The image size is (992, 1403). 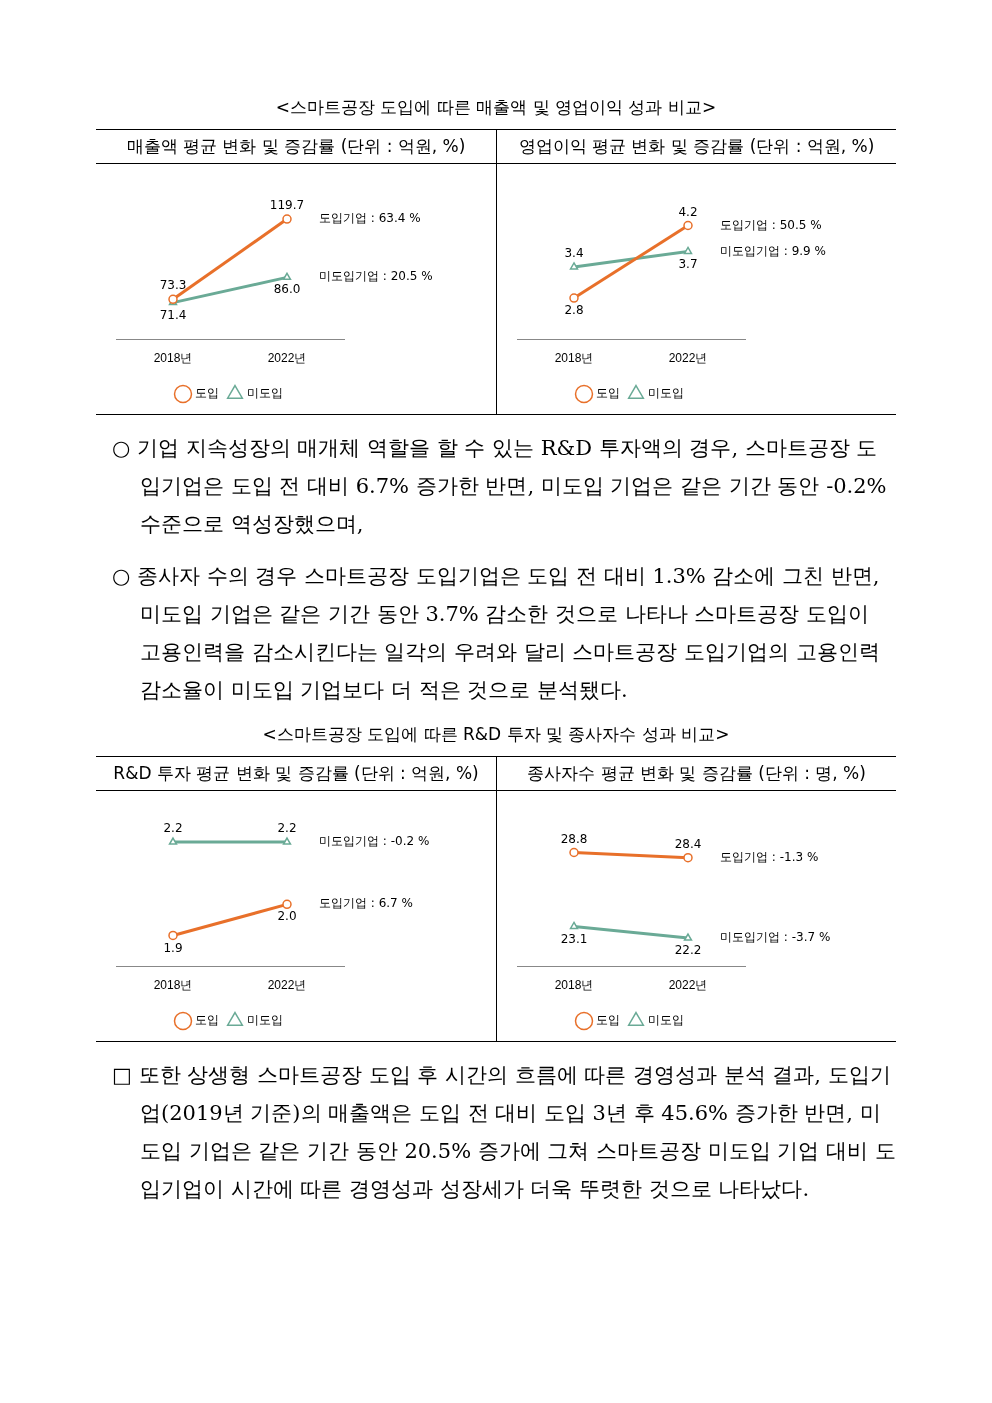 I want to click on data-label: 2.0, so click(x=287, y=916).